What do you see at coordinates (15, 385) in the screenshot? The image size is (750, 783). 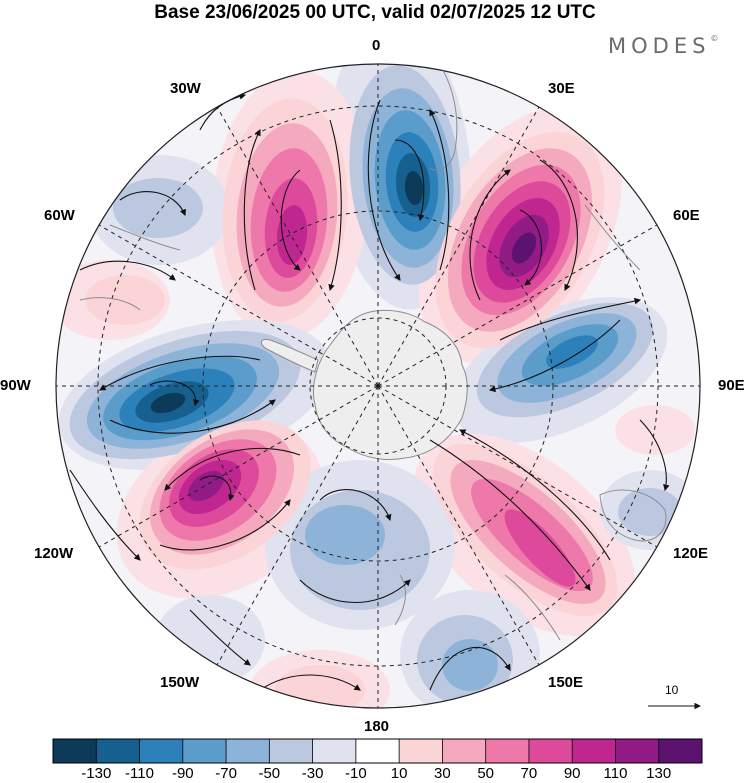 I see `lon-label-90w: 90W` at bounding box center [15, 385].